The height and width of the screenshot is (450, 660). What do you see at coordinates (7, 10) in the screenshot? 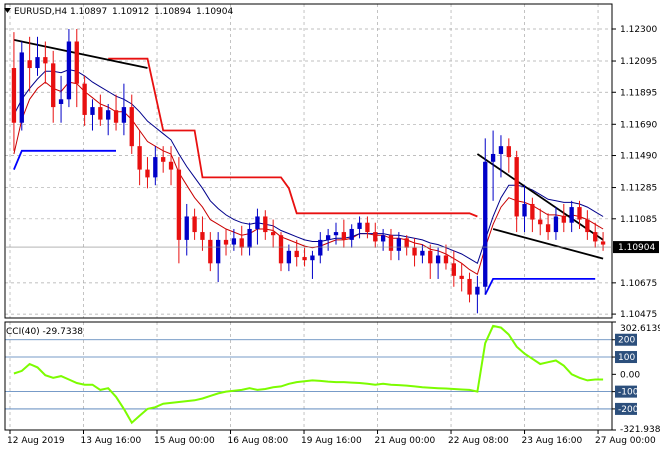
I see `collapse-triangle-icon` at bounding box center [7, 10].